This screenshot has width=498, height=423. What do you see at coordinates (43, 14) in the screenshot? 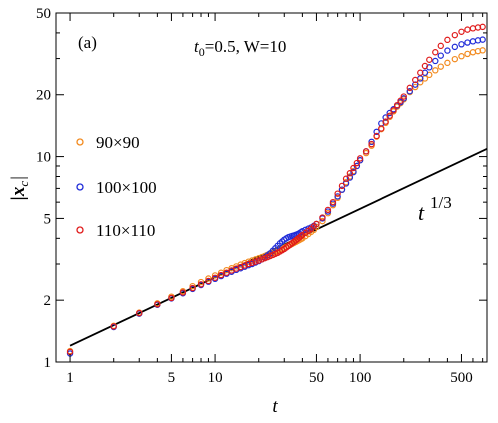
I see `y-tick-label: 50` at bounding box center [43, 14].